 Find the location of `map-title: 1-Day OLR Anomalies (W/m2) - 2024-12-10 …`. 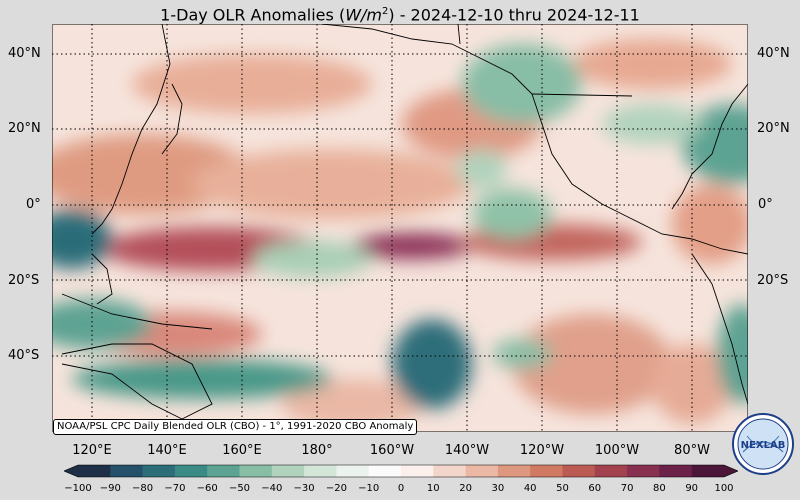

map-title: 1-Day OLR Anomalies (W/m2) - 2024-12-10 … is located at coordinates (400, 15).